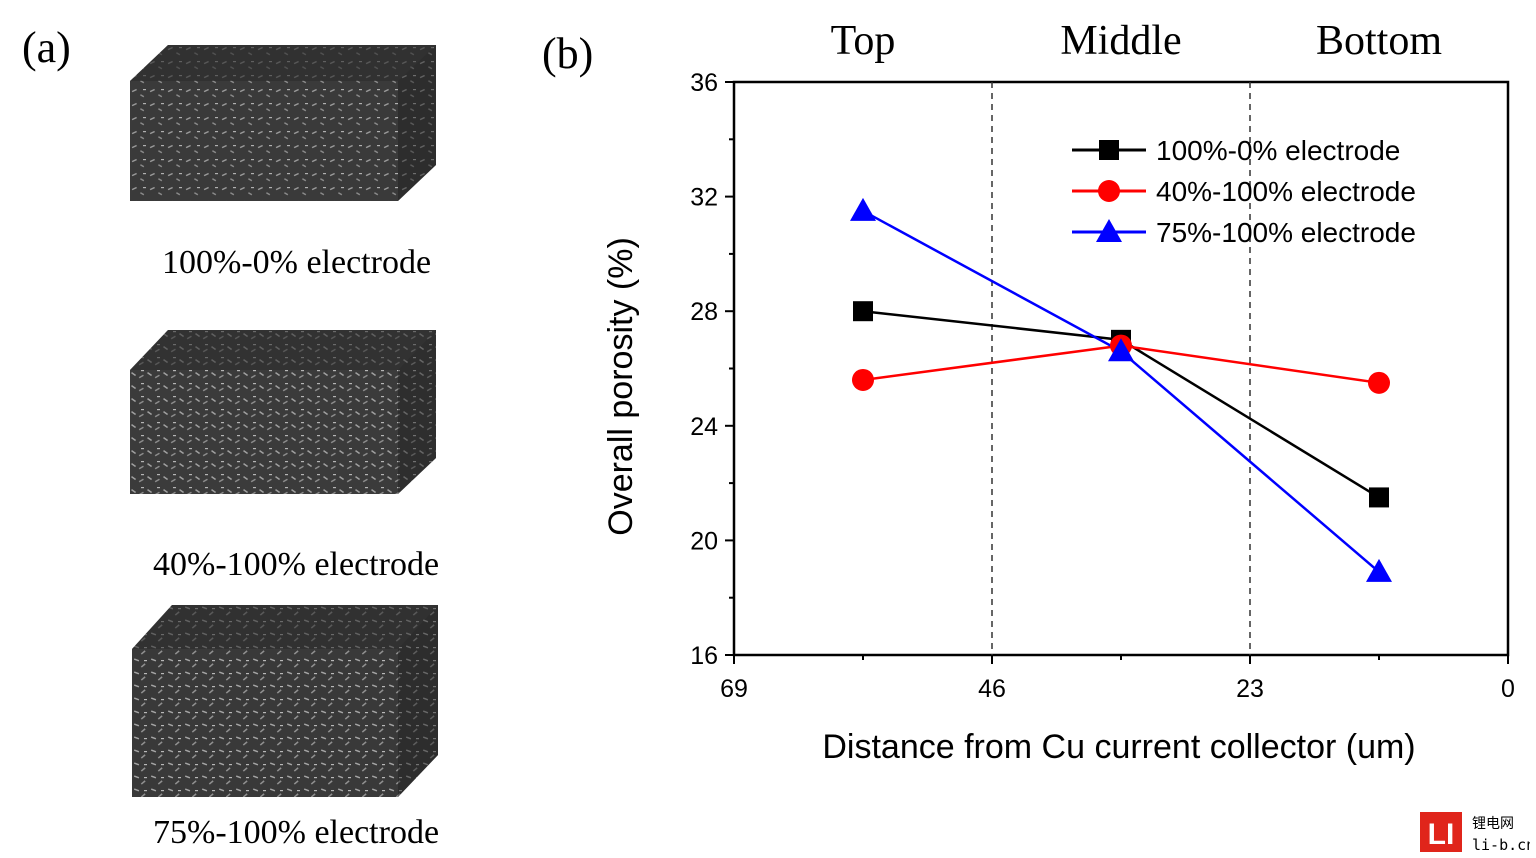 The width and height of the screenshot is (1536, 858). Describe the element at coordinates (1118, 747) in the screenshot. I see `x-axis-label: Distance from Cu current collector (um)` at that location.